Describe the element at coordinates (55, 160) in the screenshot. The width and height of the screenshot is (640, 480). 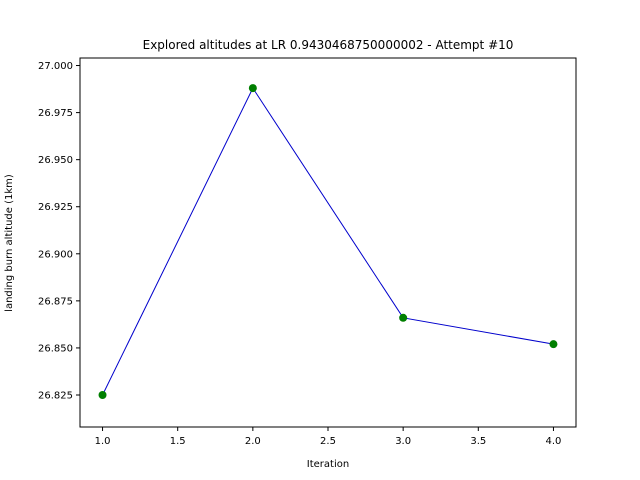
I see `y-tick-label: 26.950` at that location.